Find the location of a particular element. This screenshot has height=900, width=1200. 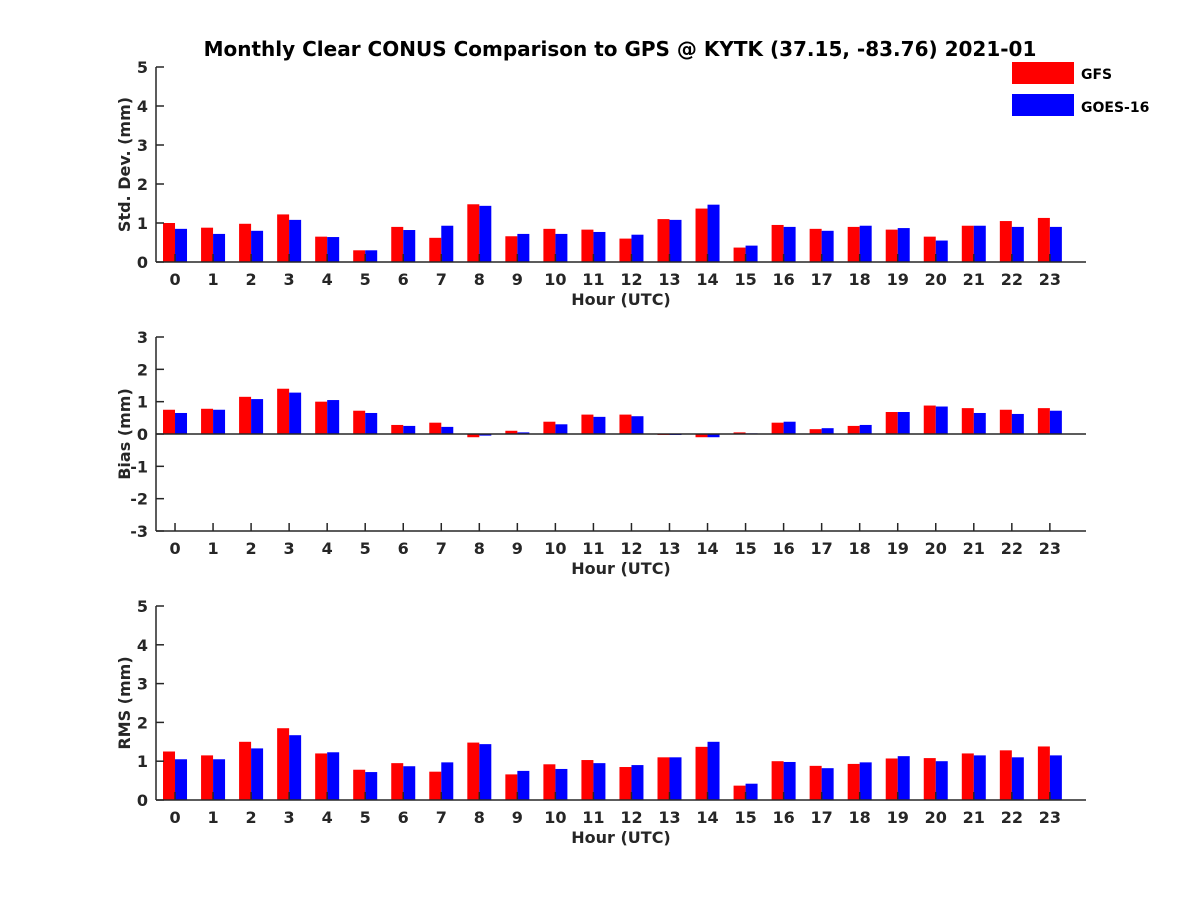

std-dev-x-tick-label: 3 is located at coordinates (289, 279).